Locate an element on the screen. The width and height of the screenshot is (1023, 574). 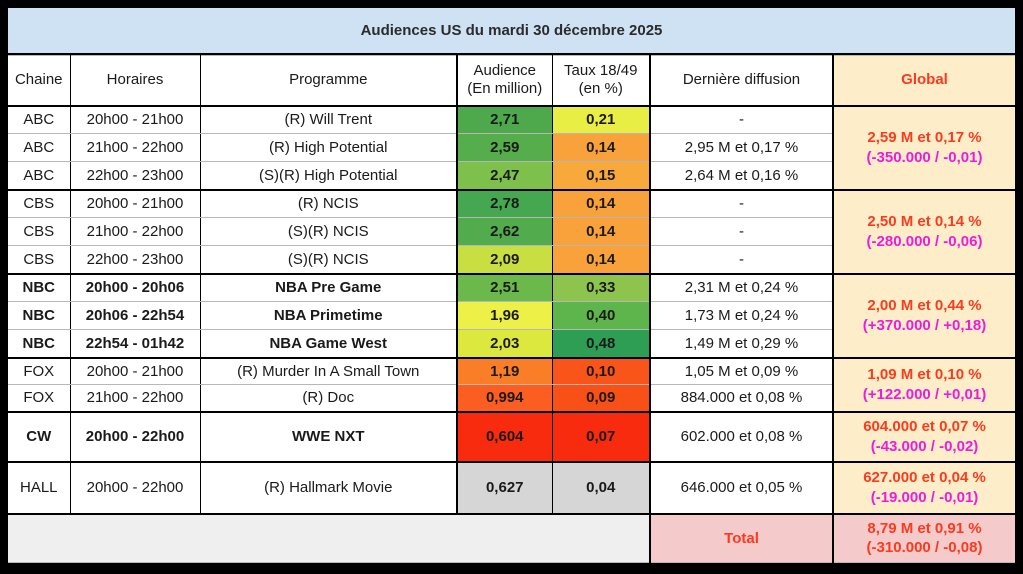
audience-cell: 2,71 is located at coordinates (505, 119).